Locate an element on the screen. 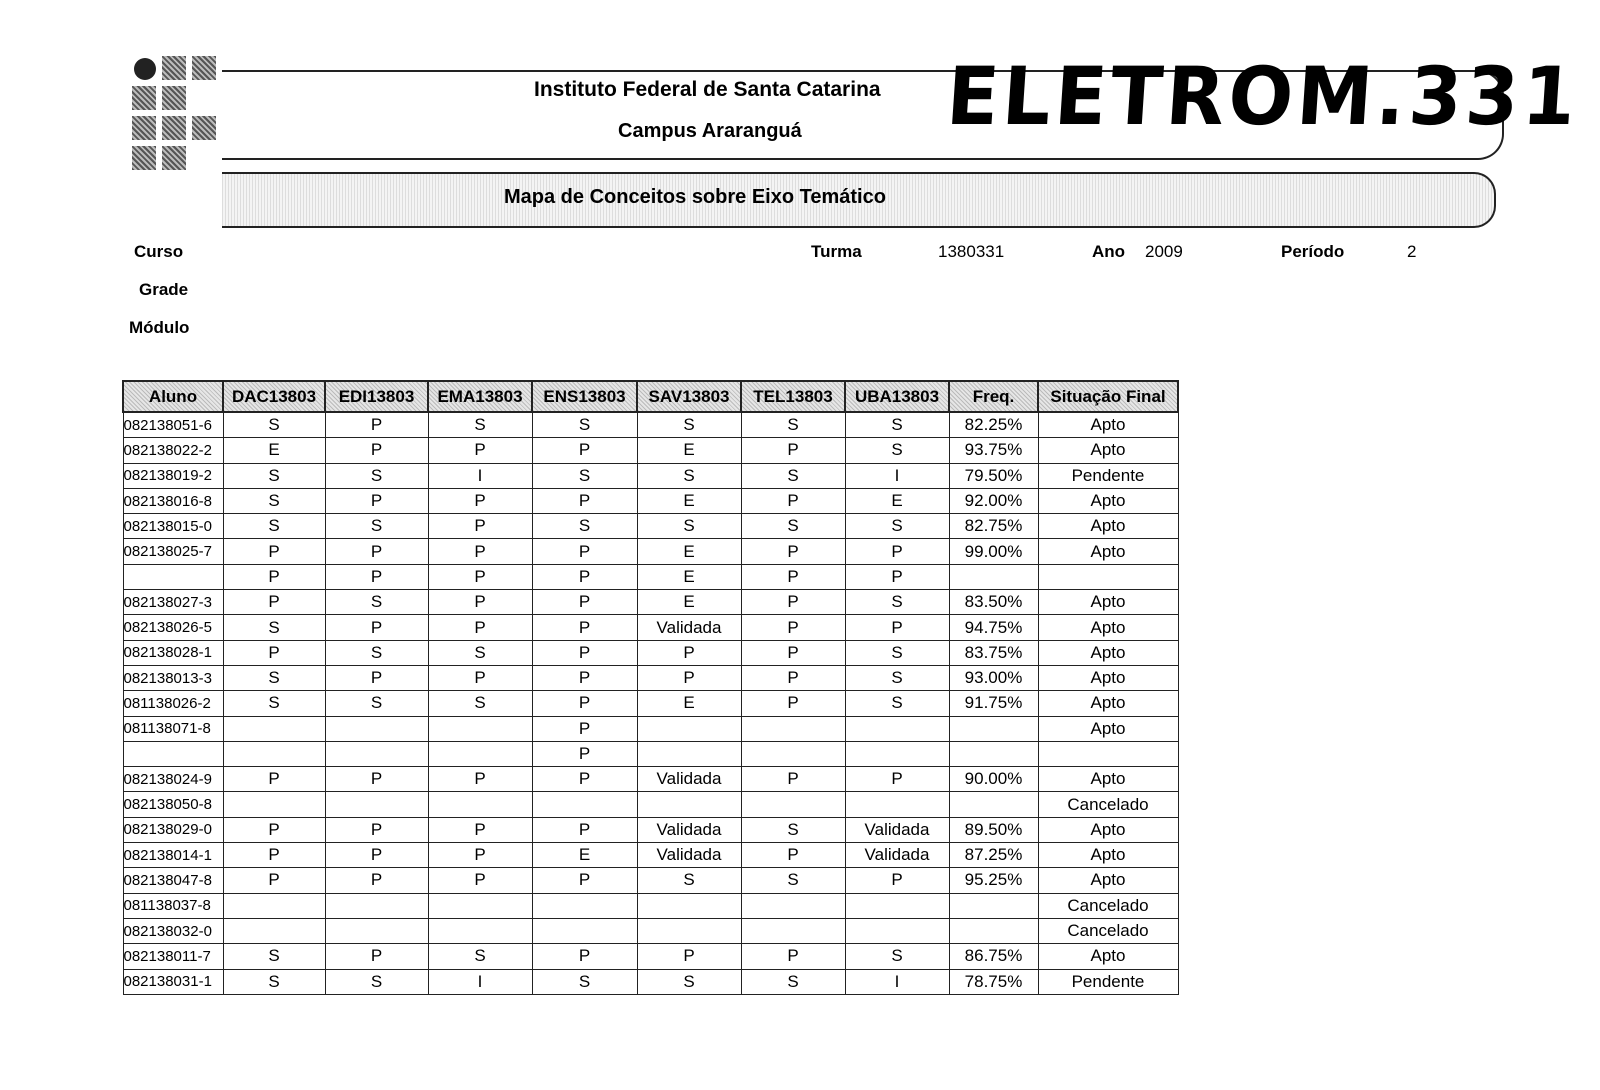  student-id-cell: 082138025-7 is located at coordinates (173, 551).